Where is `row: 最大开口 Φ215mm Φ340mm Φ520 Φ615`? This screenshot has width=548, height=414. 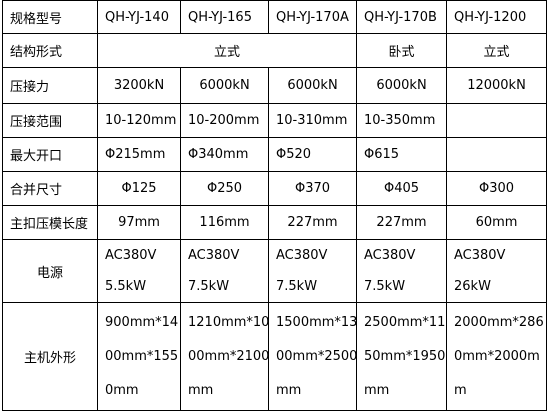 row: 最大开口 Φ215mm Φ340mm Φ520 Φ615 is located at coordinates (274, 154).